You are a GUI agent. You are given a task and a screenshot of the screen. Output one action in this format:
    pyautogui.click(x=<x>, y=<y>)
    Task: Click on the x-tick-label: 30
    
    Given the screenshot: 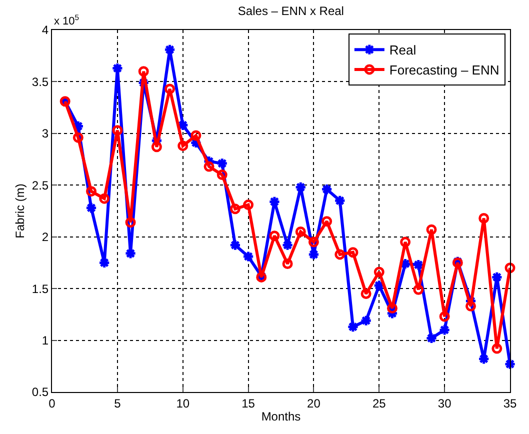 What is the action you would take?
    pyautogui.click(x=445, y=403)
    